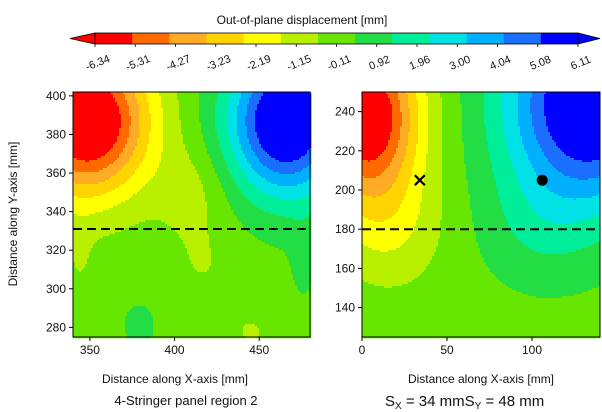 Image resolution: width=602 pixels, height=412 pixels. Describe the element at coordinates (335, 38) in the screenshot. I see `colorbar` at that location.